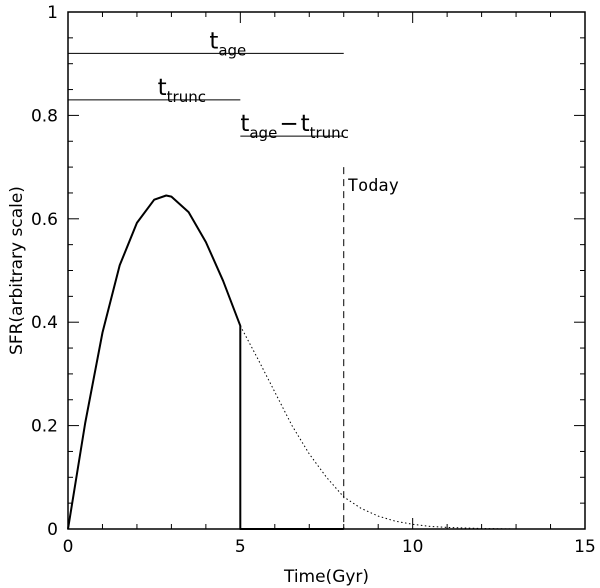 The height and width of the screenshot is (588, 600). What do you see at coordinates (244, 124) in the screenshot?
I see `t-diff-main1: t` at bounding box center [244, 124].